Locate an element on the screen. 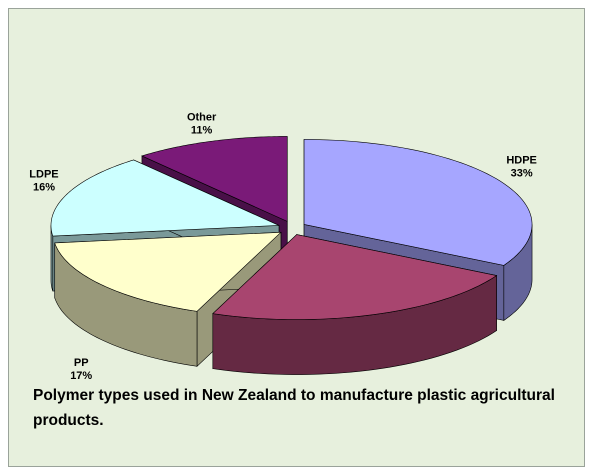 Image resolution: width=593 pixels, height=475 pixels. slice-value-label: 17% is located at coordinates (81, 375).